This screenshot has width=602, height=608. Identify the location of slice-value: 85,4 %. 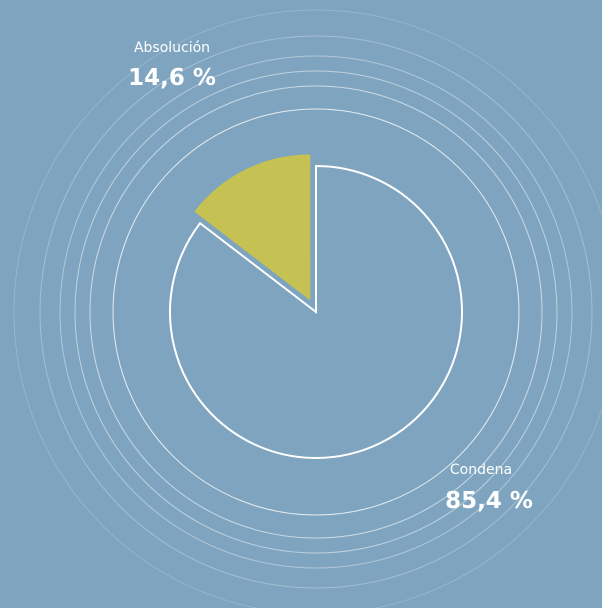
(489, 501).